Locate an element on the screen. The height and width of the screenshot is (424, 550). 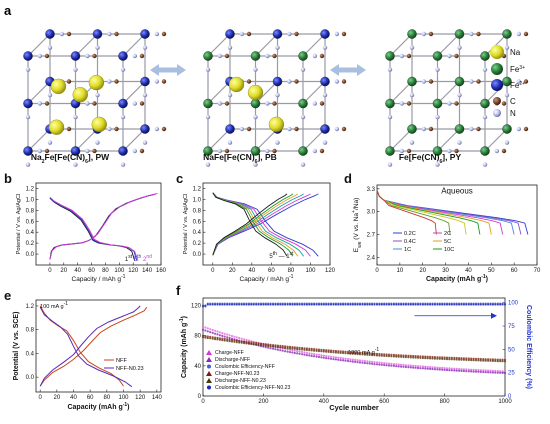
x-tick-label: 40 is located at coordinates (73, 398).